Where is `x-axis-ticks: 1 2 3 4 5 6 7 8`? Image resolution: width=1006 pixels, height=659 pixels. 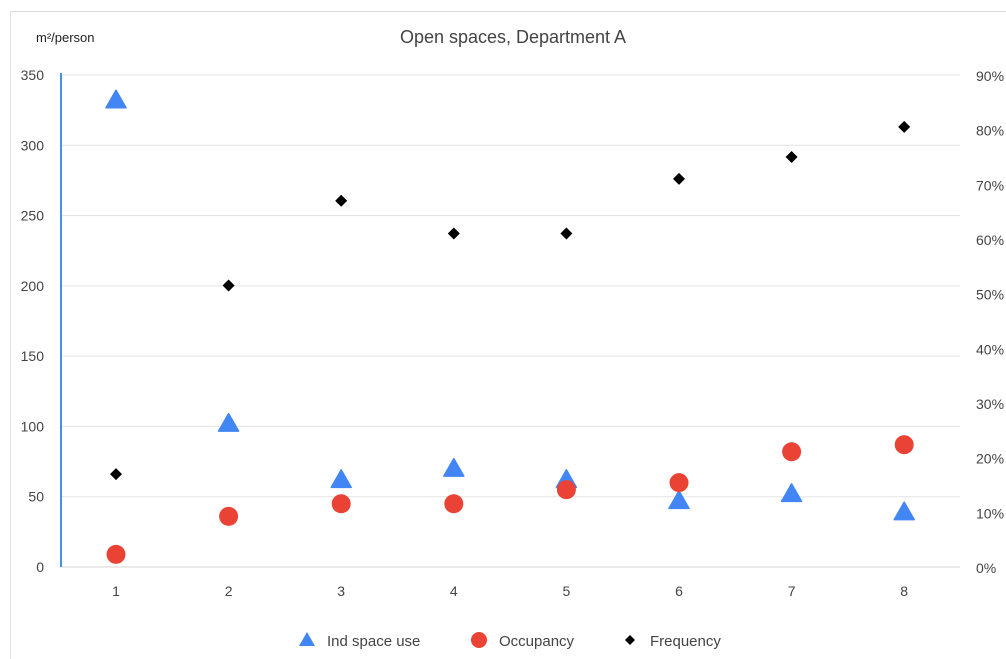
x-axis-ticks: 1 2 3 4 5 6 7 8 is located at coordinates (510, 591).